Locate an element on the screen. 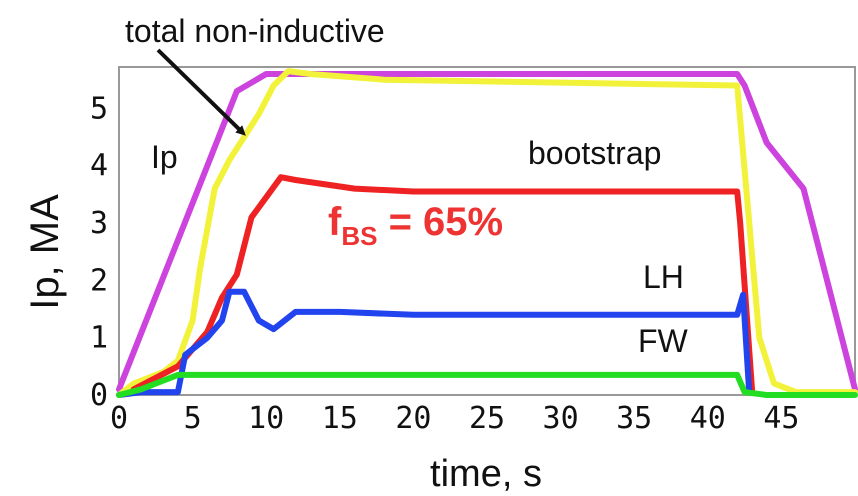 Image resolution: width=858 pixels, height=496 pixels. bootstrap-fraction-label: fBS = 65% is located at coordinates (415, 225).